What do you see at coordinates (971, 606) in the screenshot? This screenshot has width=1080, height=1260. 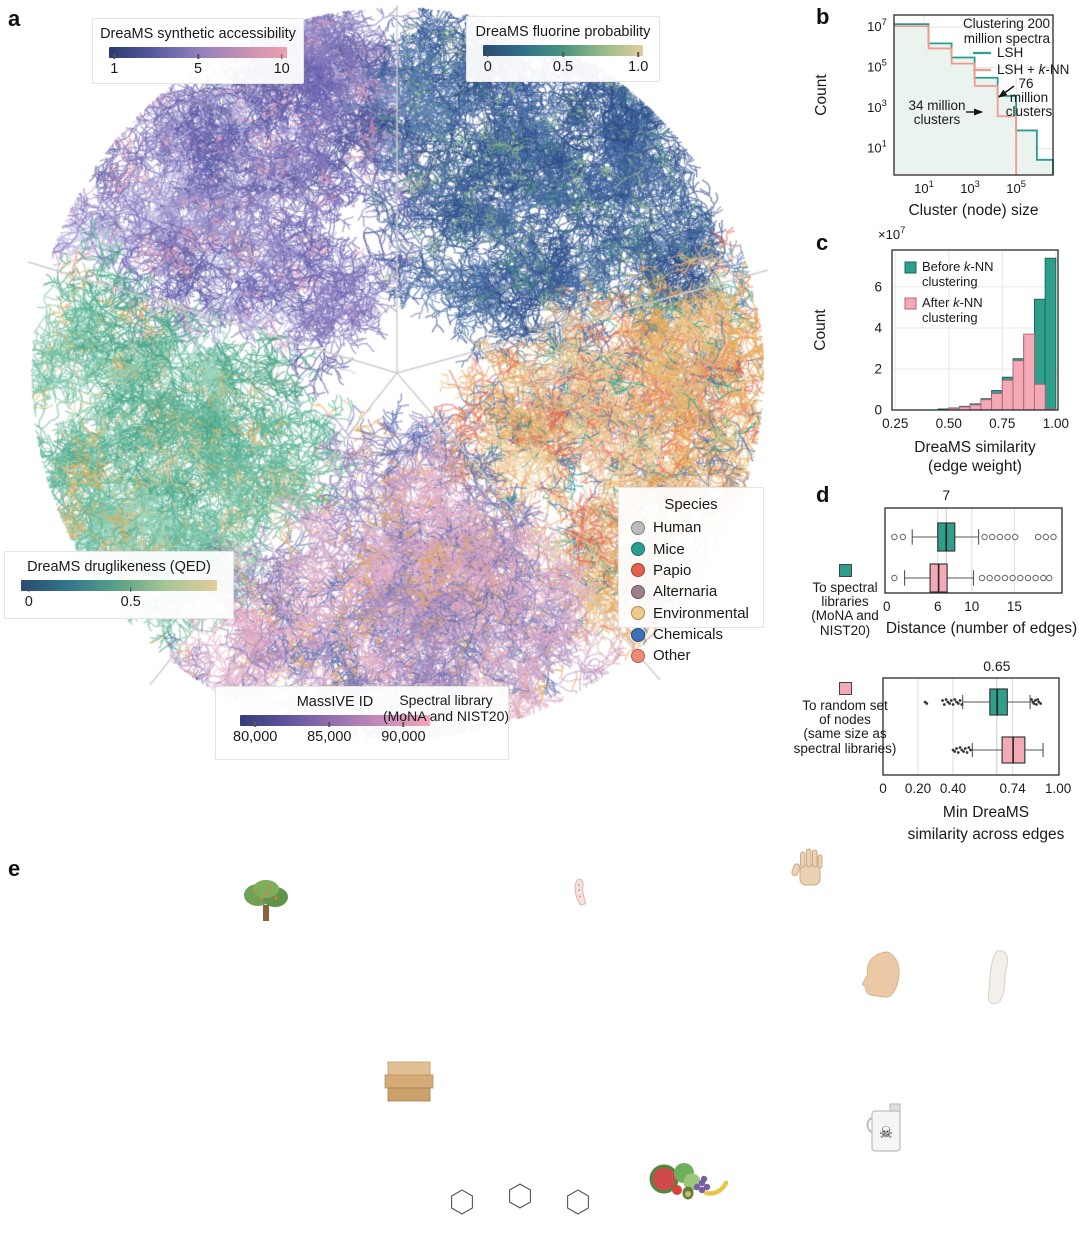 I see `x-tick: 10` at bounding box center [971, 606].